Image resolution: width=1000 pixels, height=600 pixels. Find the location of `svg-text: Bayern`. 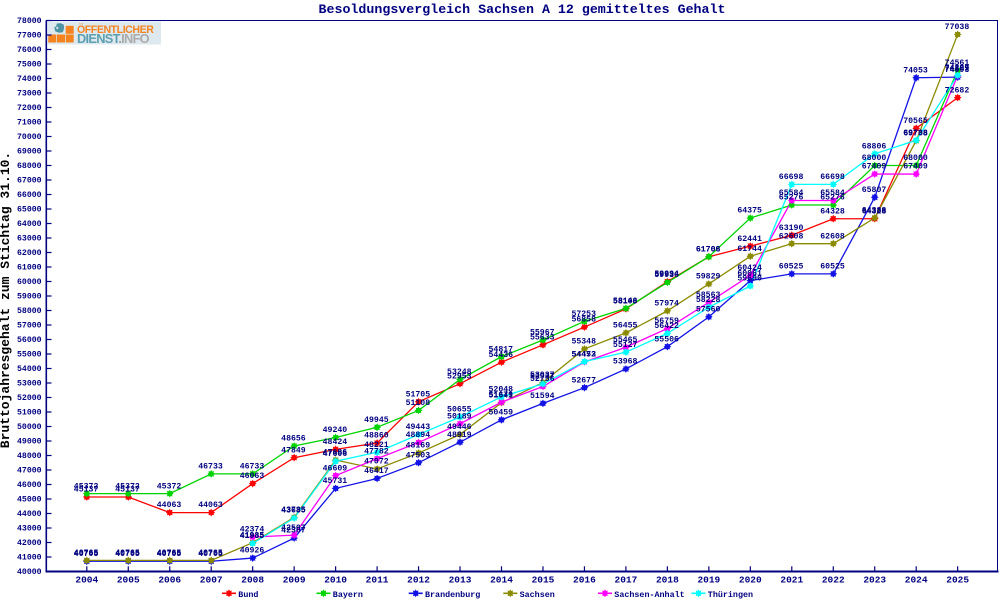

svg-text: Bayern is located at coordinates (348, 595).